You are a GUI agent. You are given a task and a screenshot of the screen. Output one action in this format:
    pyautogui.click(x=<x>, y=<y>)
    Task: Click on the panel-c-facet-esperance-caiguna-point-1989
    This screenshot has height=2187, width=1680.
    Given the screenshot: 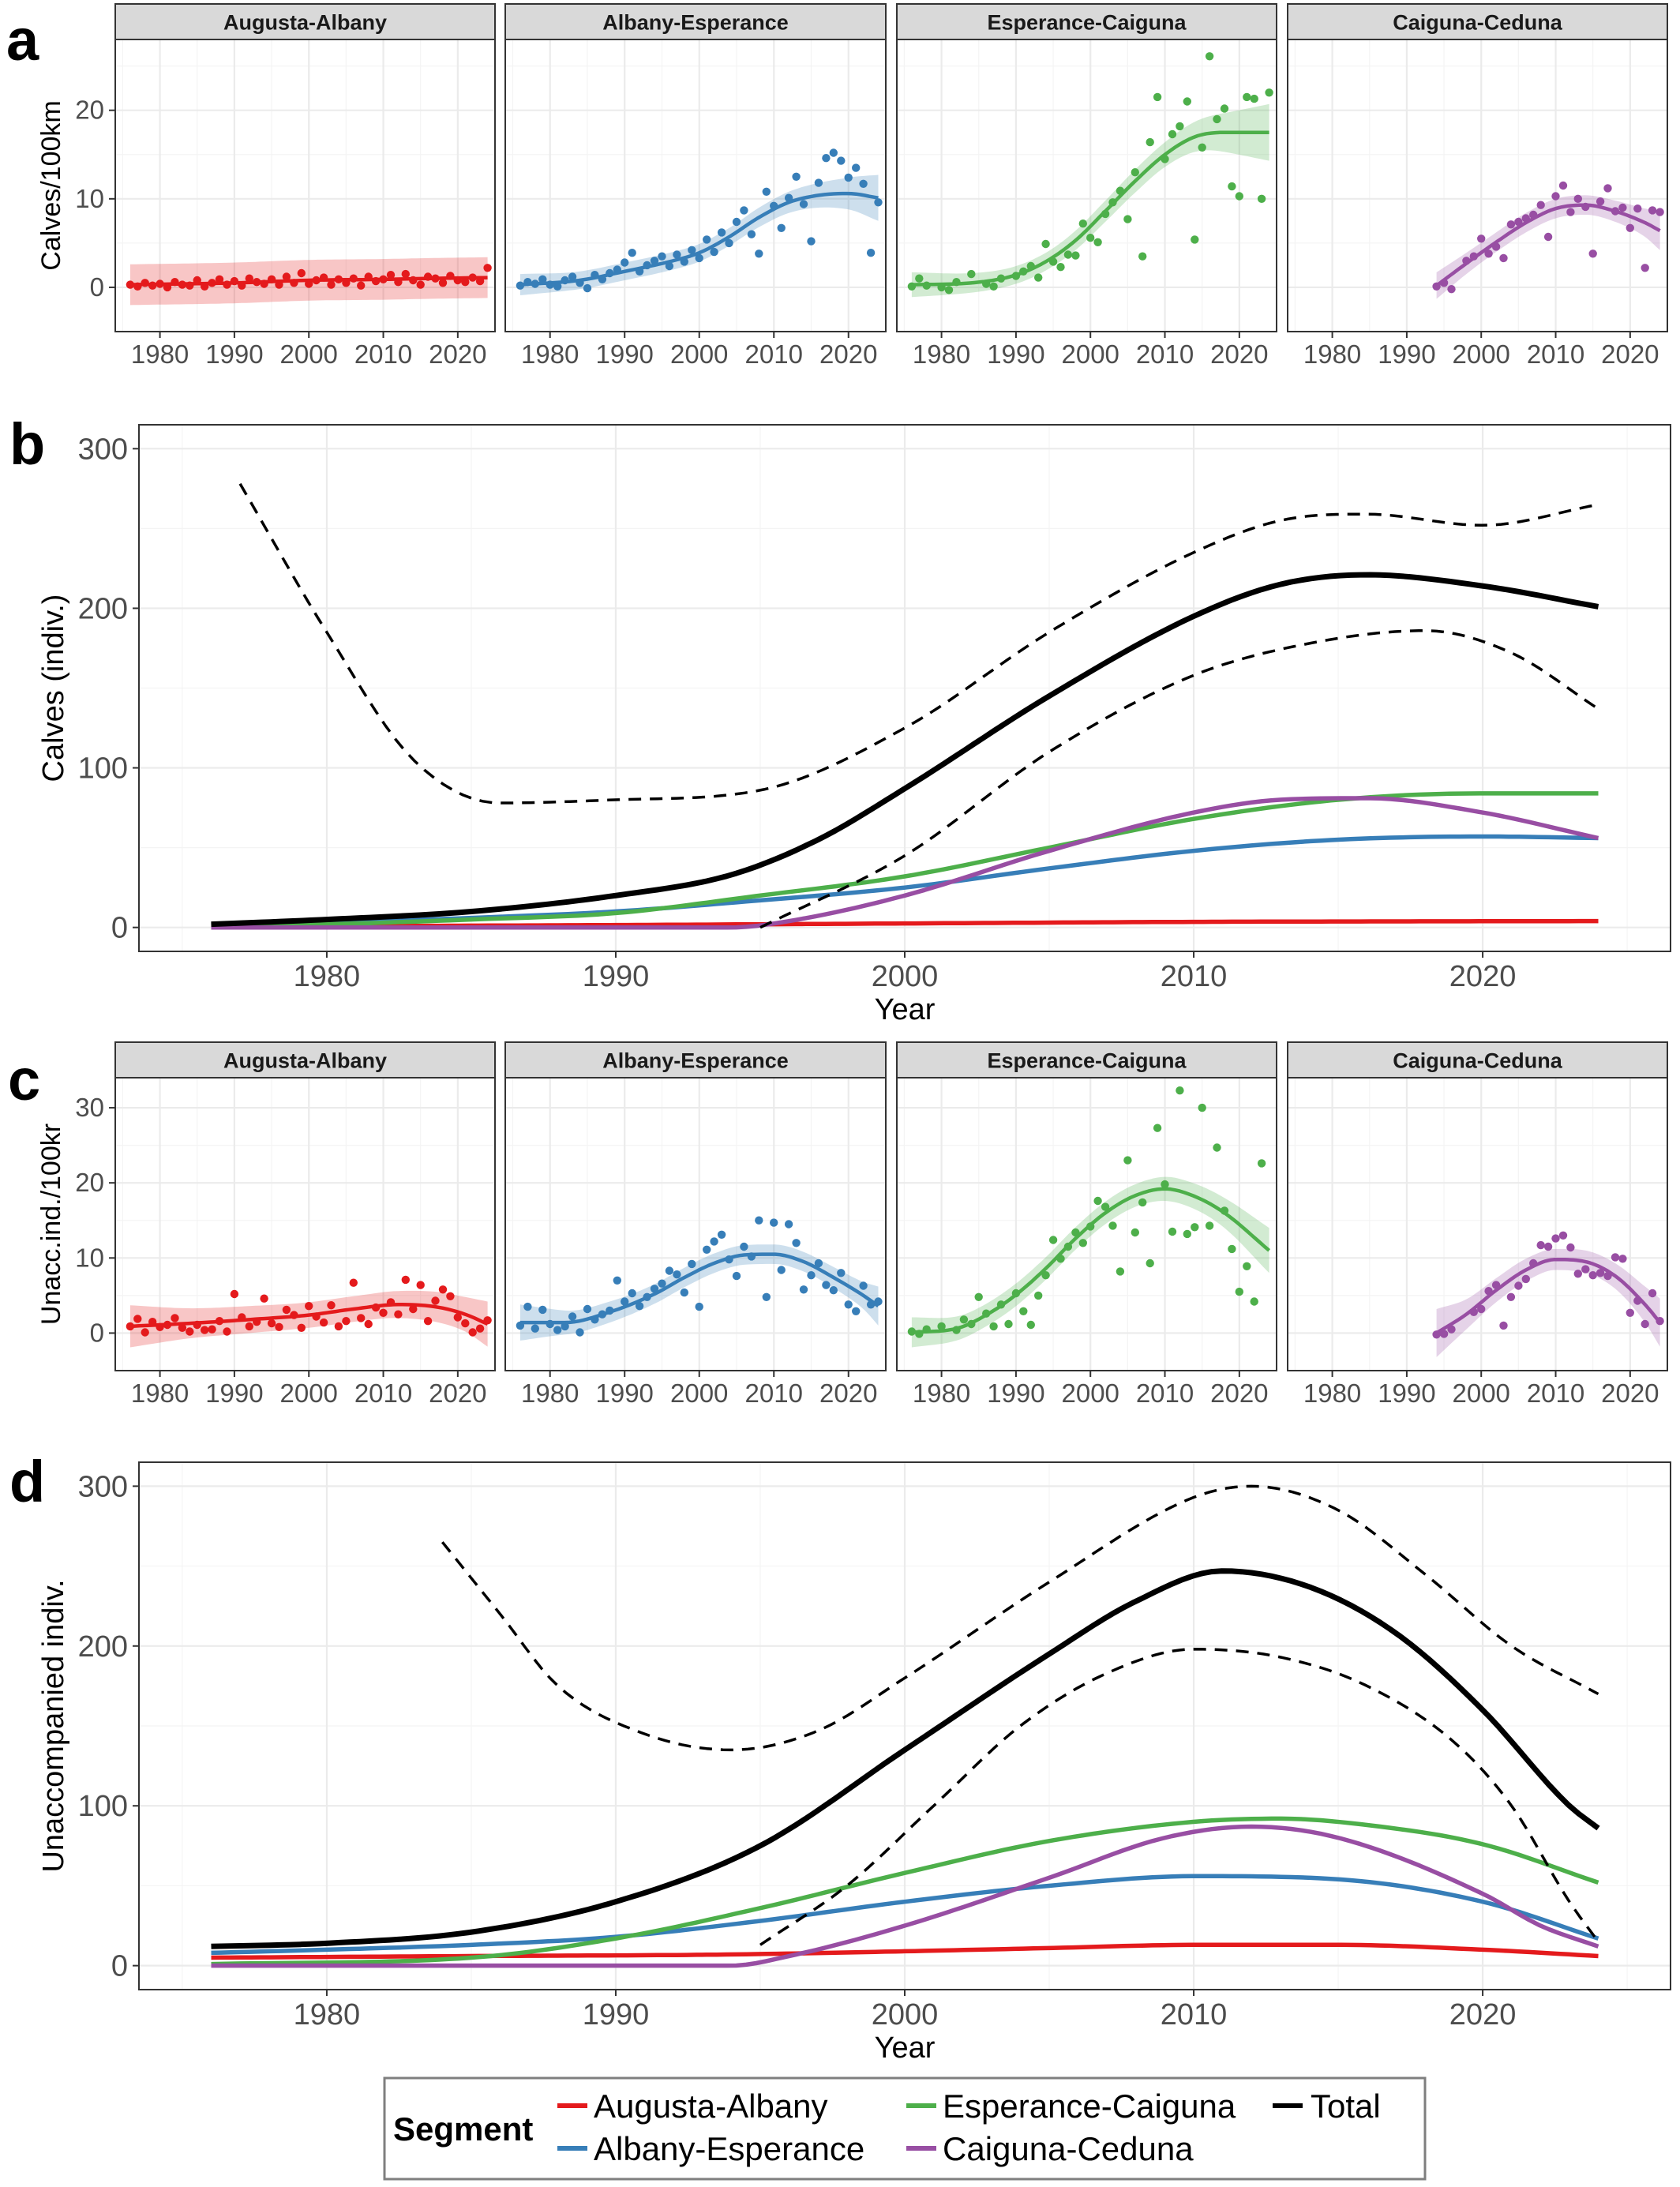 What is the action you would take?
    pyautogui.click(x=1008, y=1324)
    